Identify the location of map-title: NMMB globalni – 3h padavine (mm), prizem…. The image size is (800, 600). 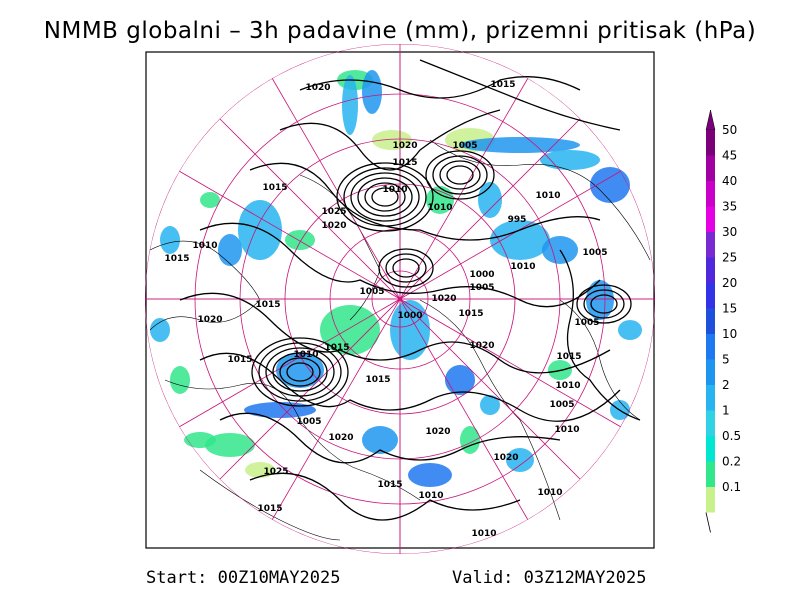
(400, 31).